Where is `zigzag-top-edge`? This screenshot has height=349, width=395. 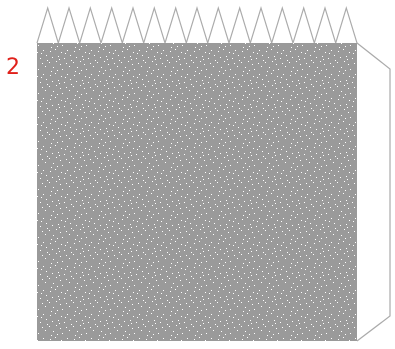
zigzag-top-edge is located at coordinates (197, 25).